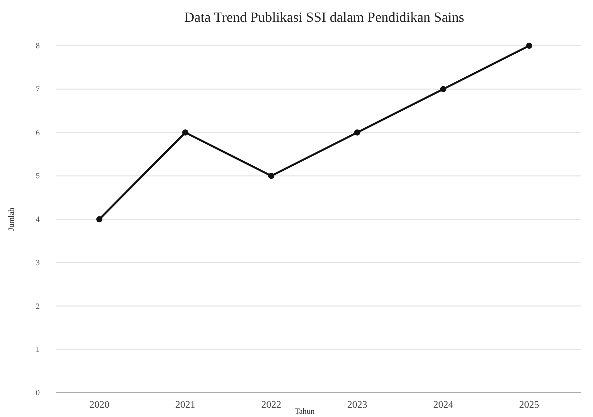 The image size is (593, 417). I want to click on y-tick-label: 6, so click(38, 133).